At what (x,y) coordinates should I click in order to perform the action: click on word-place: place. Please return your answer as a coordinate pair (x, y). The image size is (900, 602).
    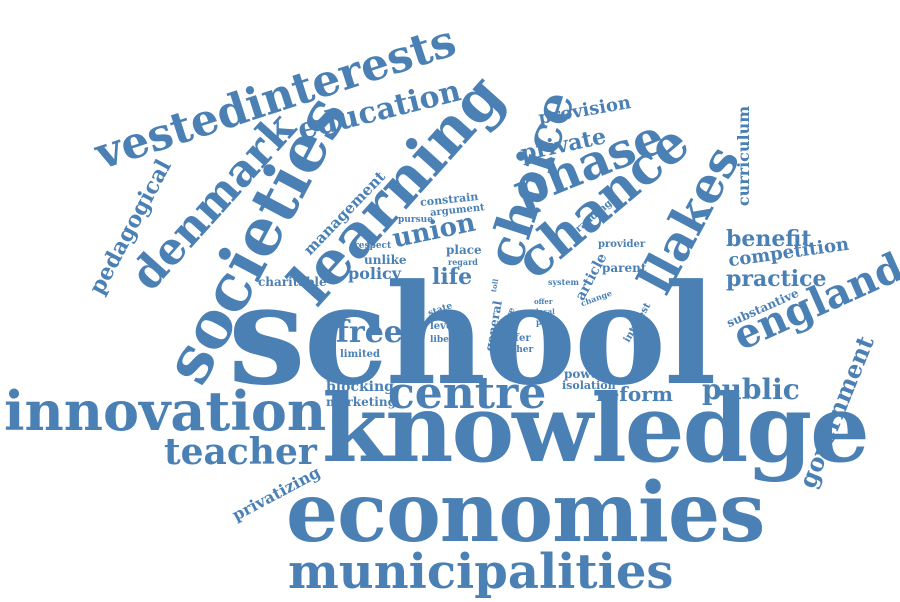
    Looking at the image, I should click on (464, 250).